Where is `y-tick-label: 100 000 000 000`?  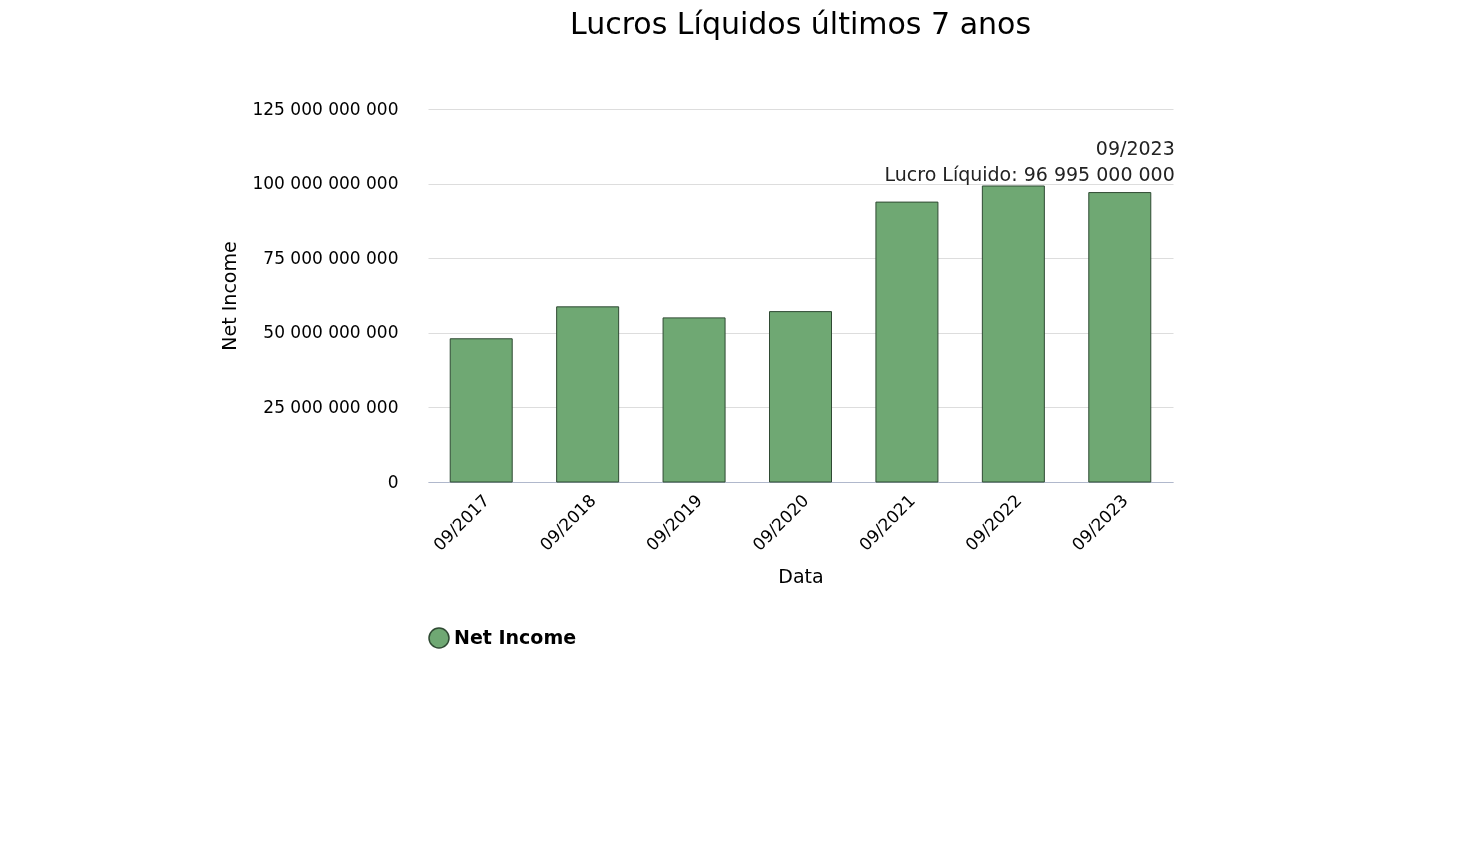 y-tick-label: 100 000 000 000 is located at coordinates (325, 183).